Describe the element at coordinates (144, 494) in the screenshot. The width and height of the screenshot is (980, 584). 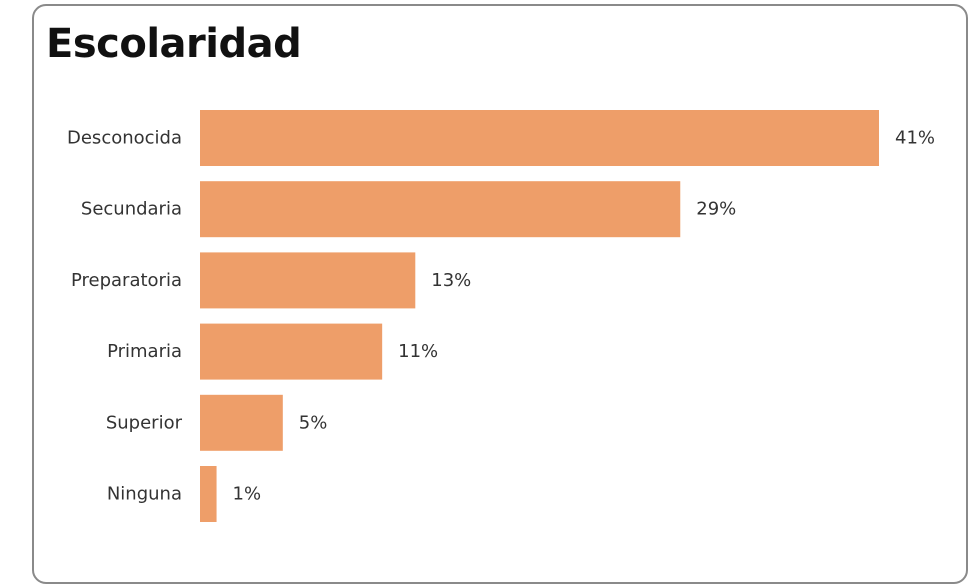
I see `category-label: Ninguna` at that location.